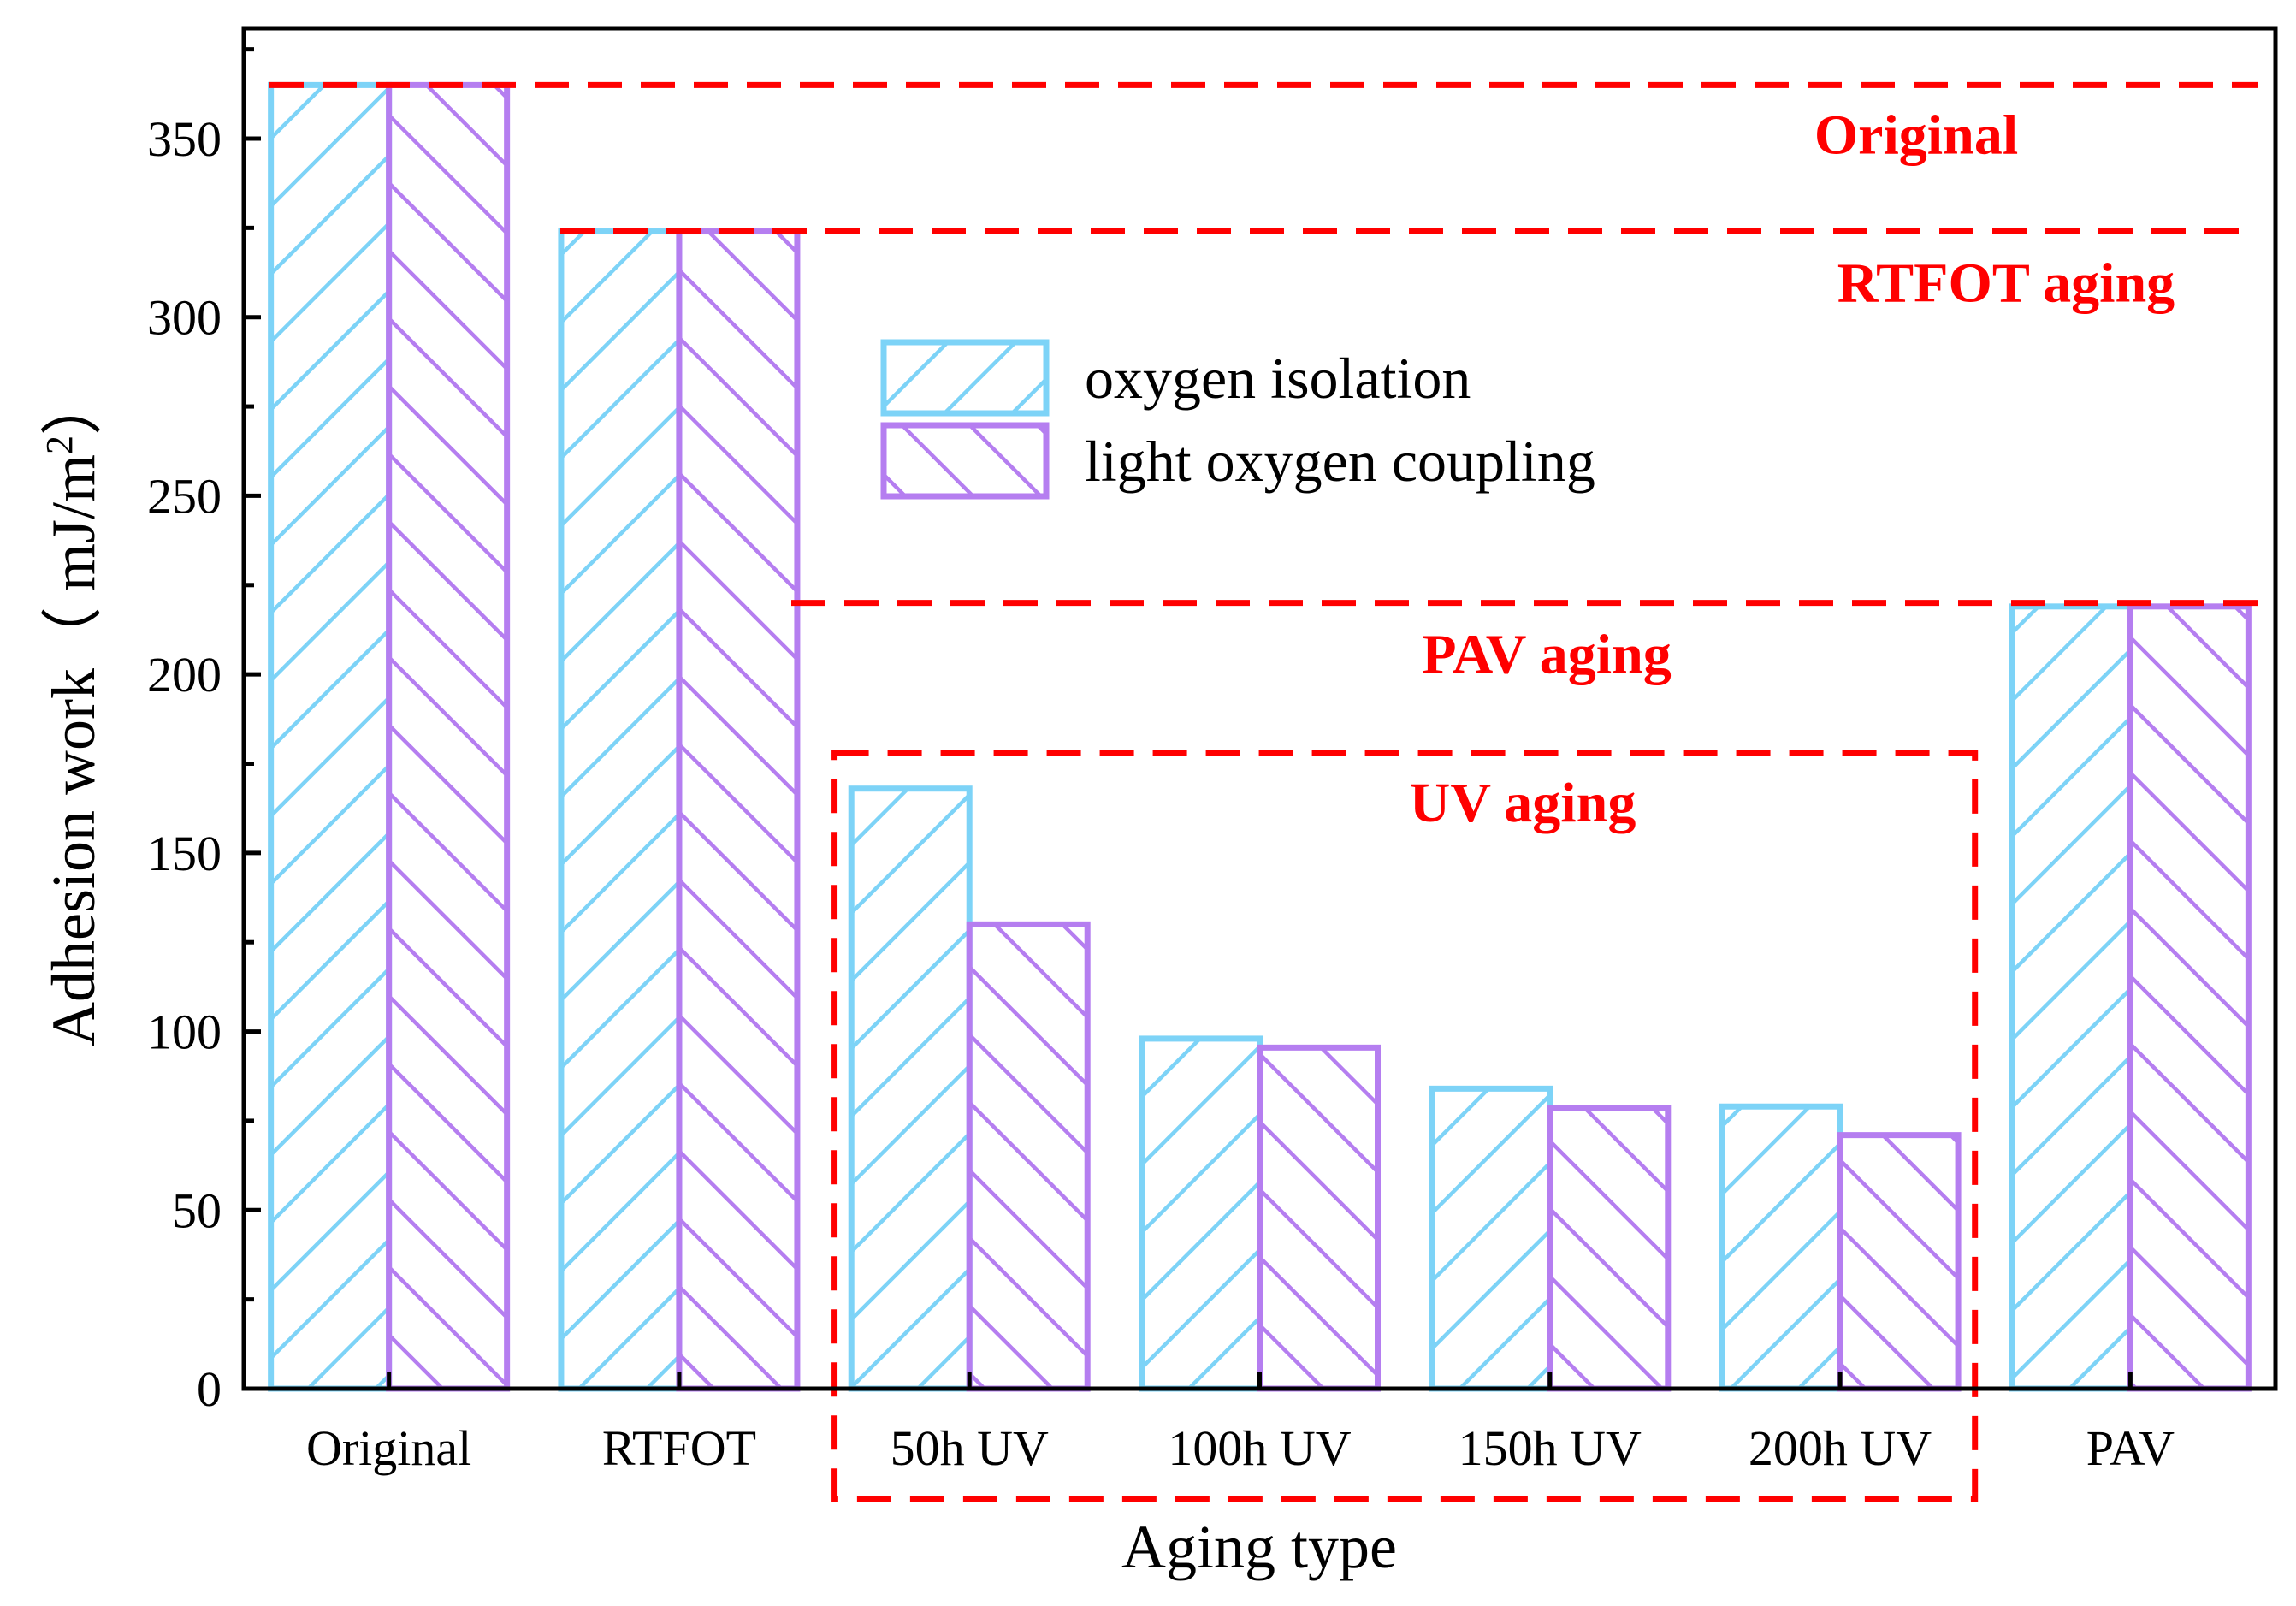 Image resolution: width=2296 pixels, height=1606 pixels. What do you see at coordinates (449, 736) in the screenshot?
I see `bar-light-oxygen-coupling-original` at bounding box center [449, 736].